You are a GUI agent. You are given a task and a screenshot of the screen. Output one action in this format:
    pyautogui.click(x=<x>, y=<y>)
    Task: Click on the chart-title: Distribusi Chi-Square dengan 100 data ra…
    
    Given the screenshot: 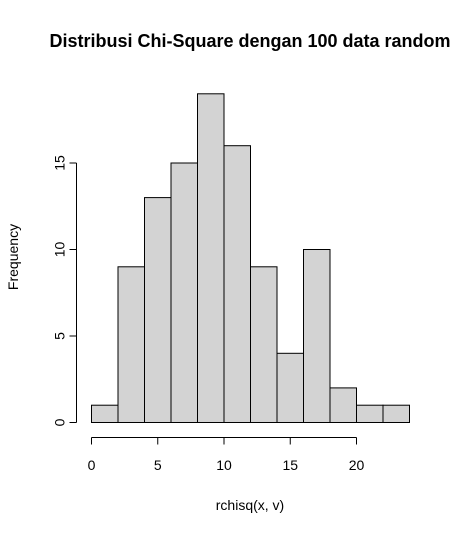 What is the action you would take?
    pyautogui.click(x=249, y=41)
    